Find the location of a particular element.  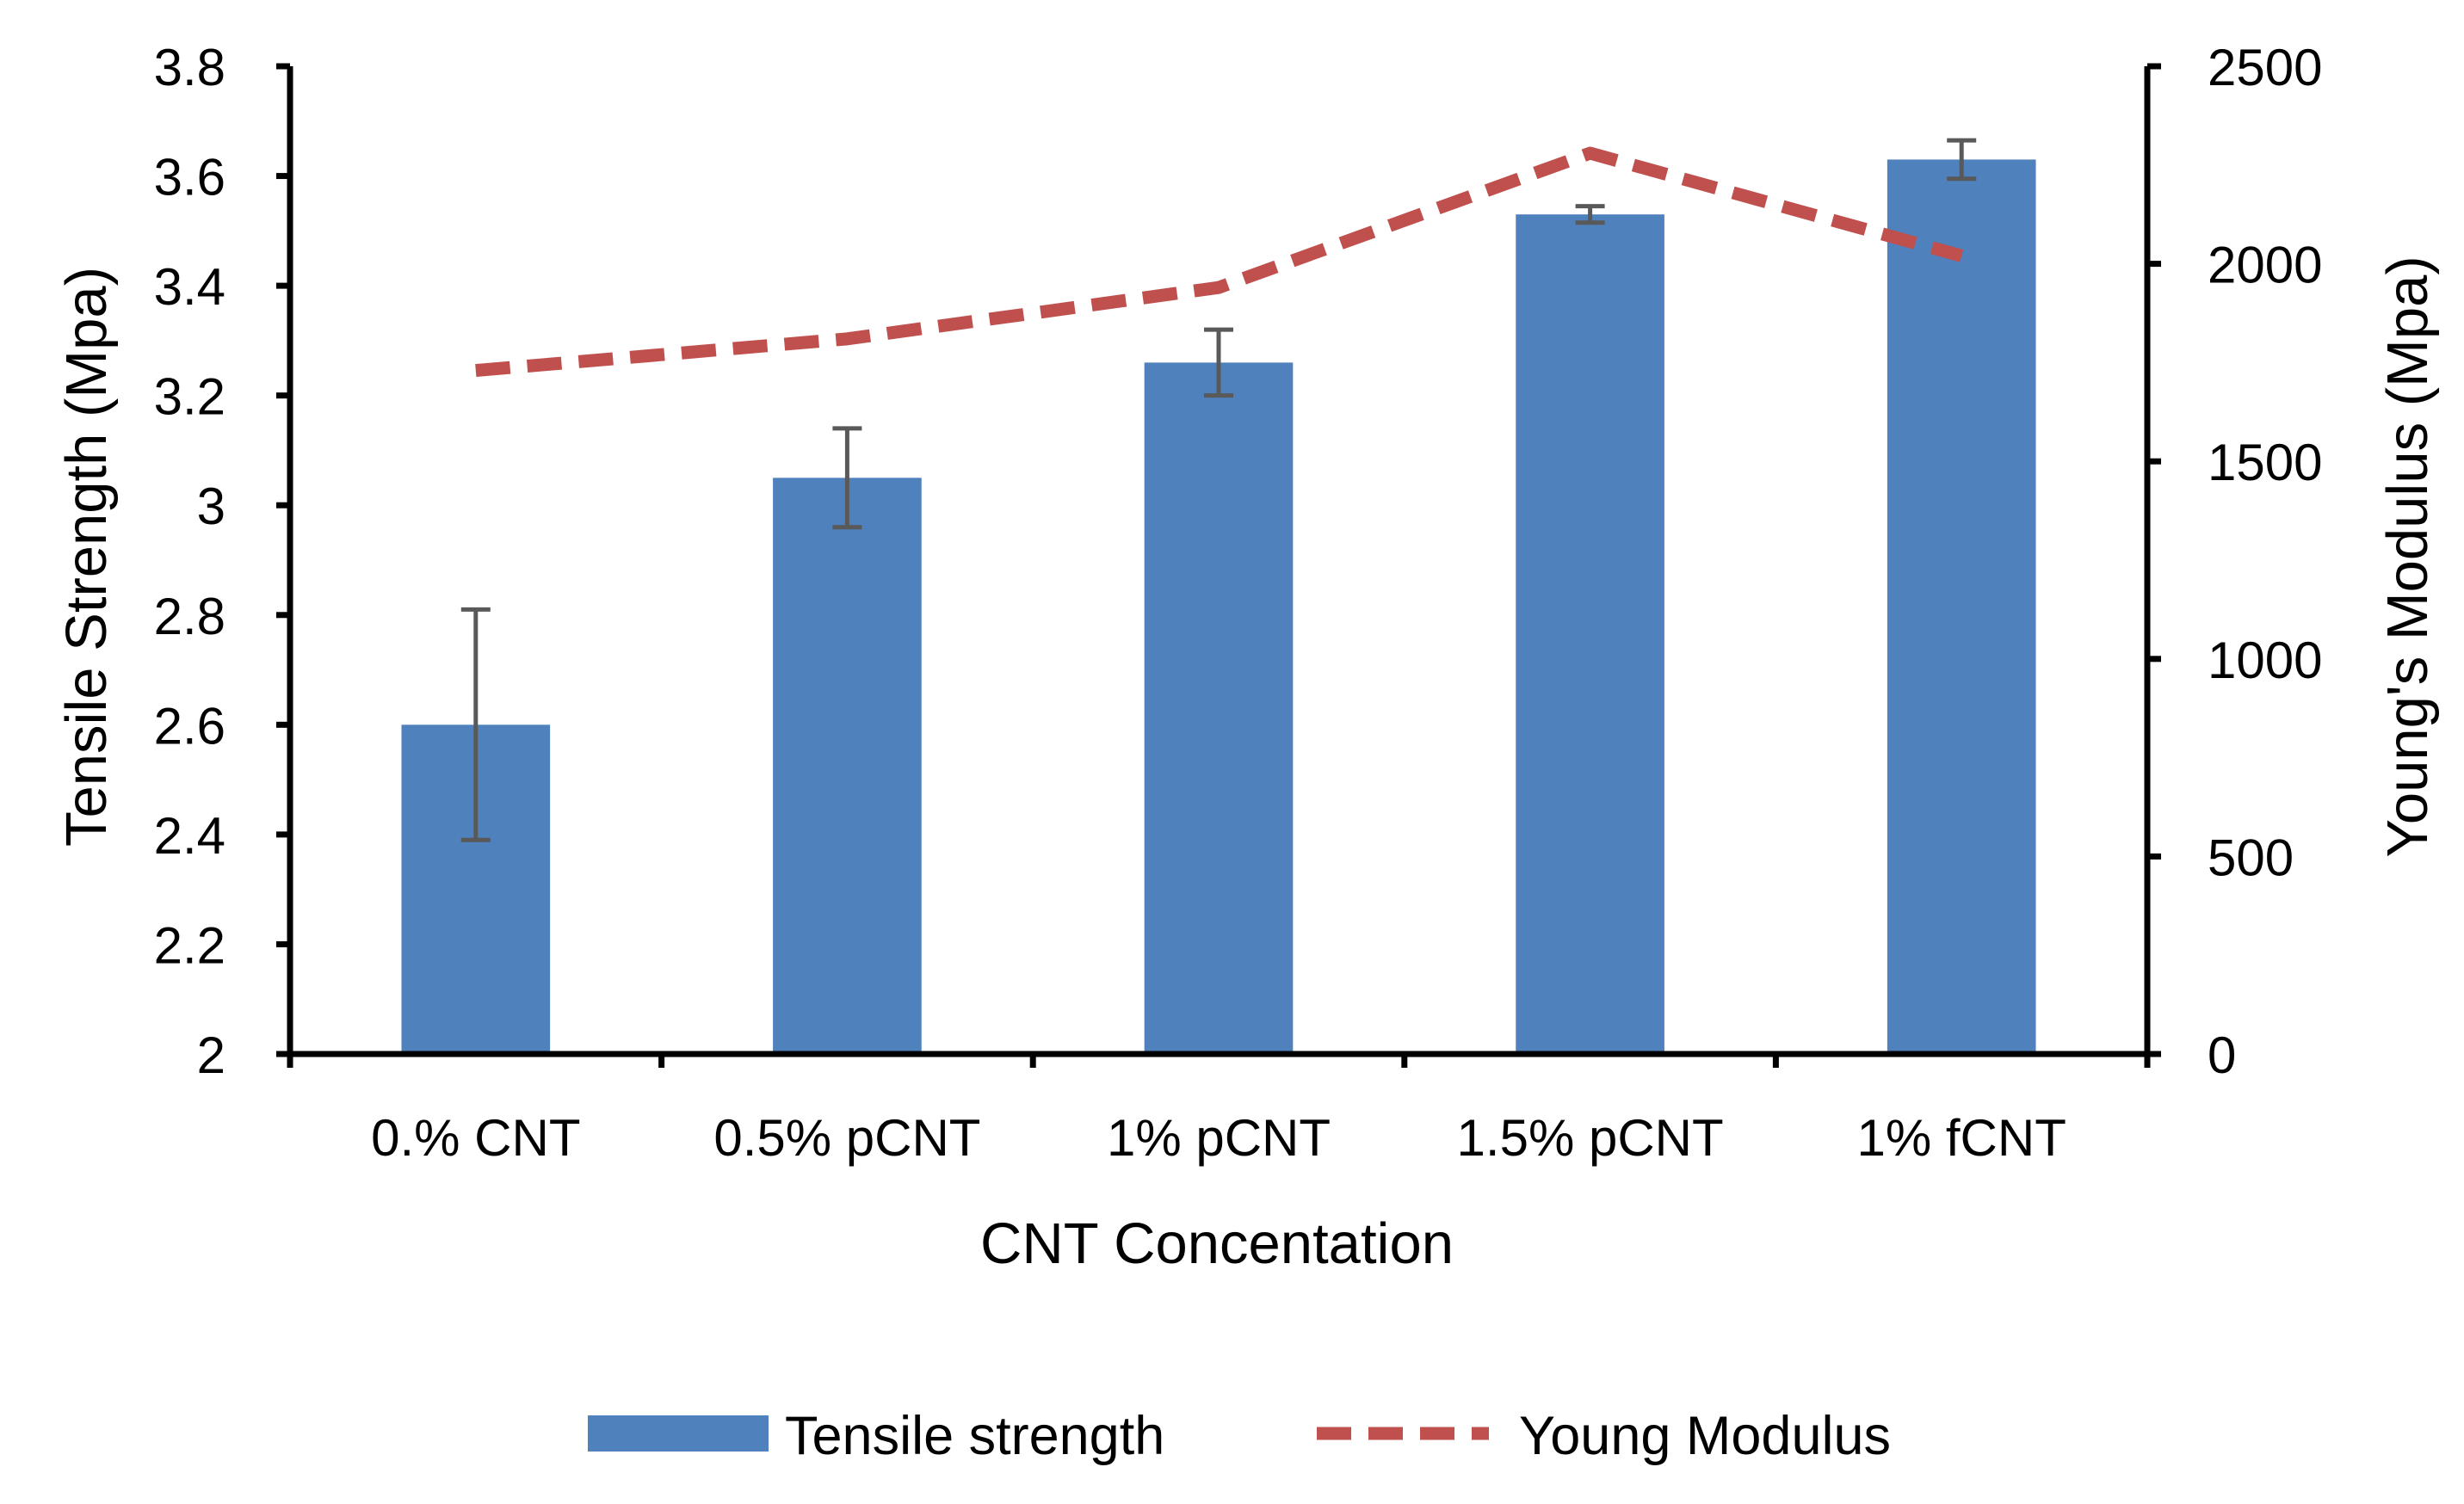

y-tick-label: 2.6 is located at coordinates (189, 726).